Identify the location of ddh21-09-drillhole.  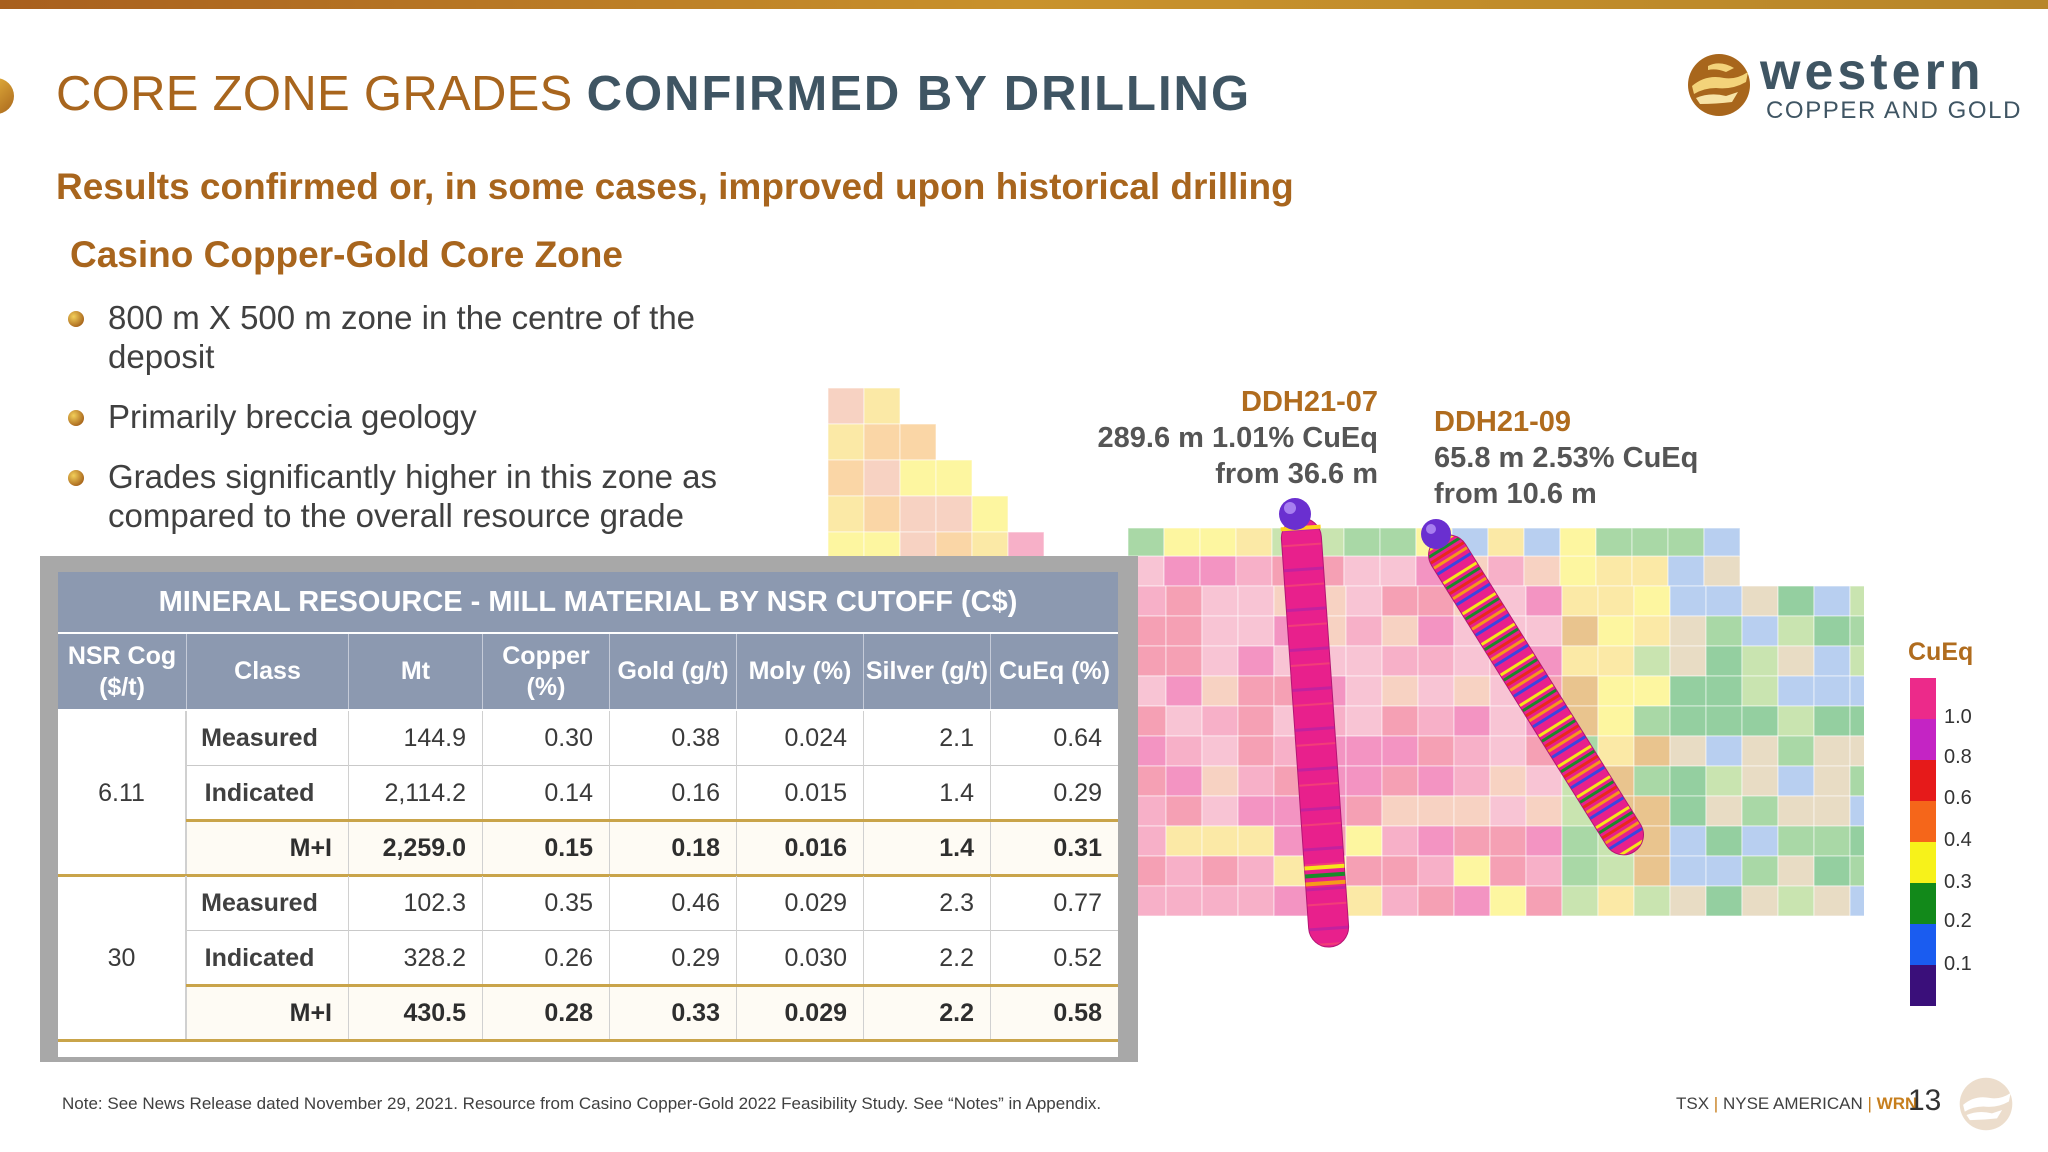
(1532, 687).